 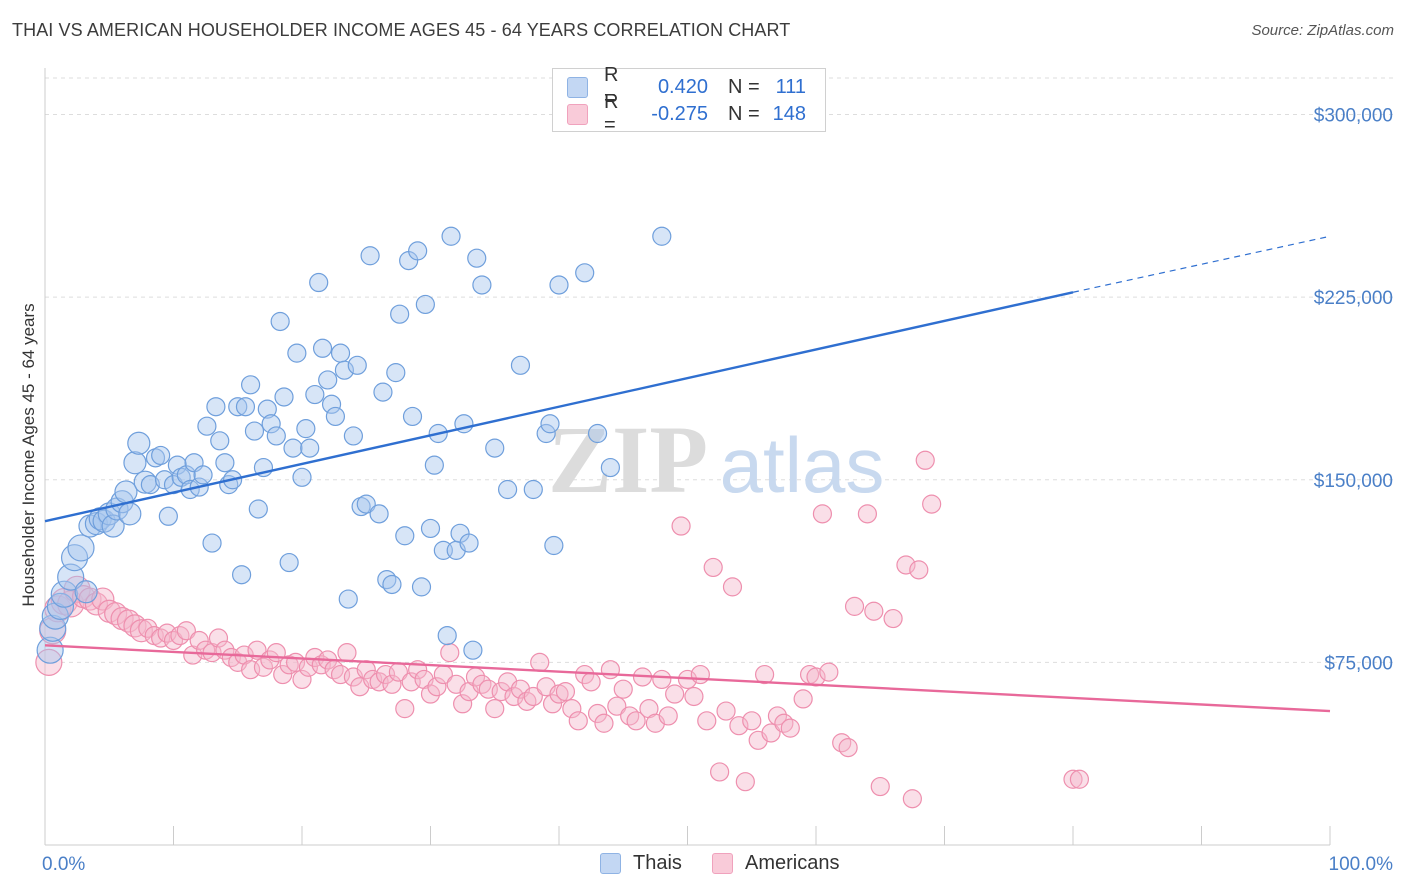 I want to click on watermark: ZIP atlas, so click(x=716, y=459).